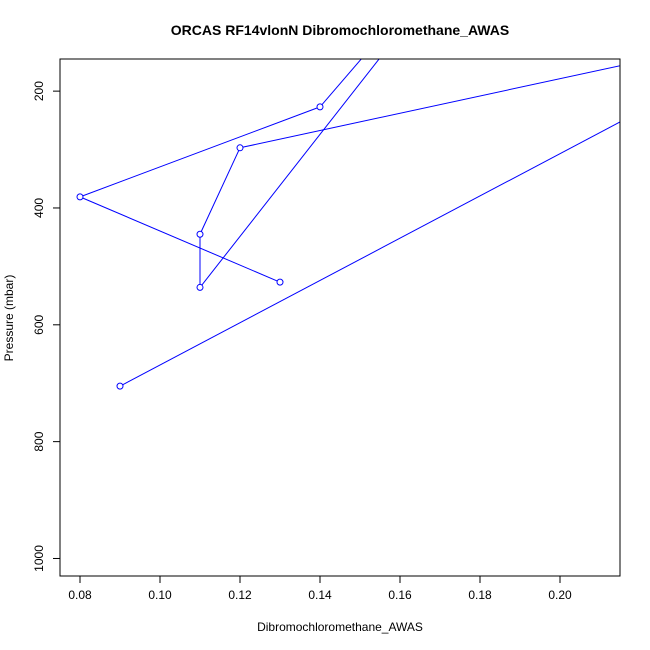  Describe the element at coordinates (160, 595) in the screenshot. I see `x-tick-label: 0.10` at that location.